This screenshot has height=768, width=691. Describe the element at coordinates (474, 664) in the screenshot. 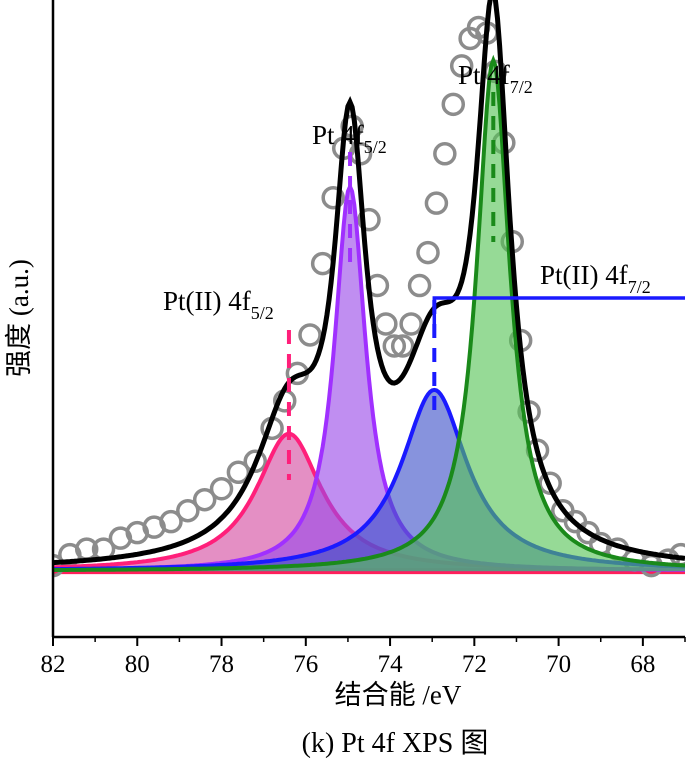

I see `x-tick-label: 72` at that location.